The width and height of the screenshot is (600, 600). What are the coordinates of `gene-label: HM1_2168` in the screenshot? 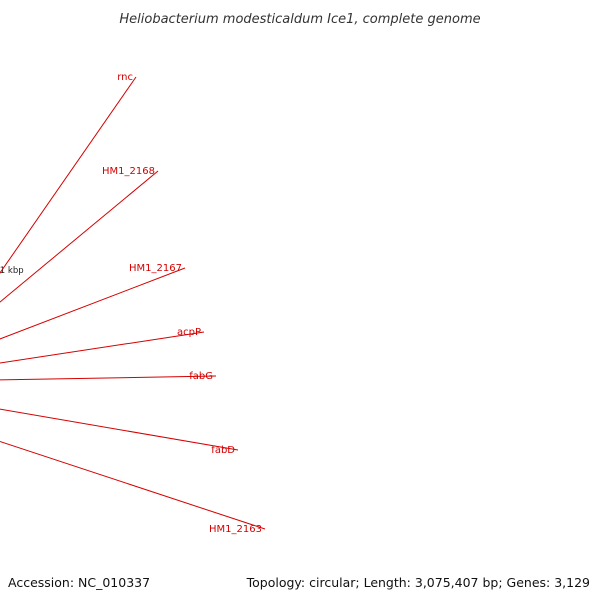 It's located at (128, 171).